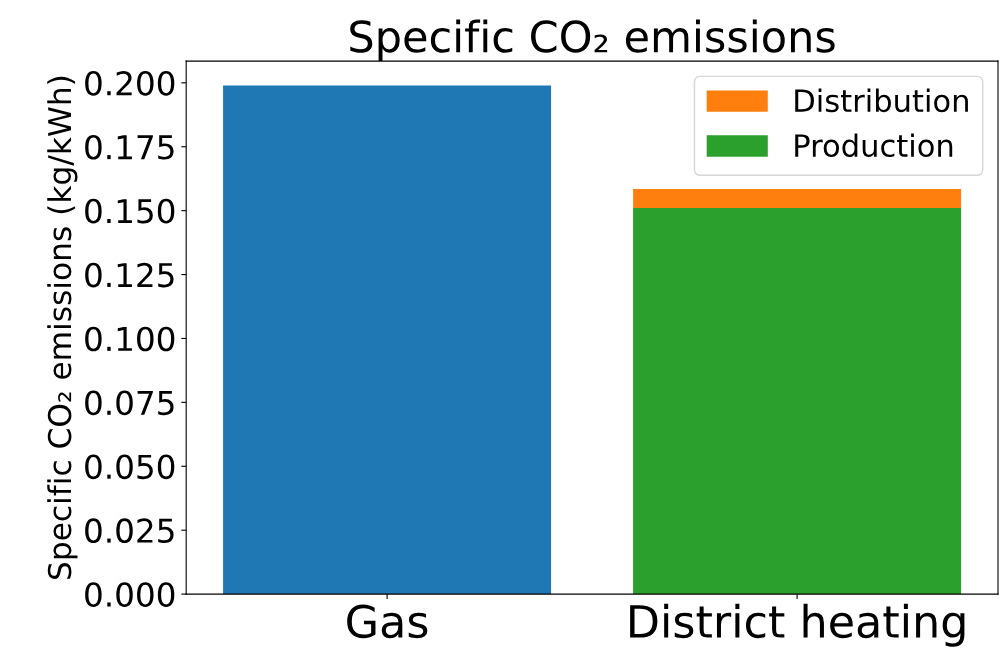 The height and width of the screenshot is (650, 1001). Describe the element at coordinates (874, 145) in the screenshot. I see `legend-label: Production` at that location.